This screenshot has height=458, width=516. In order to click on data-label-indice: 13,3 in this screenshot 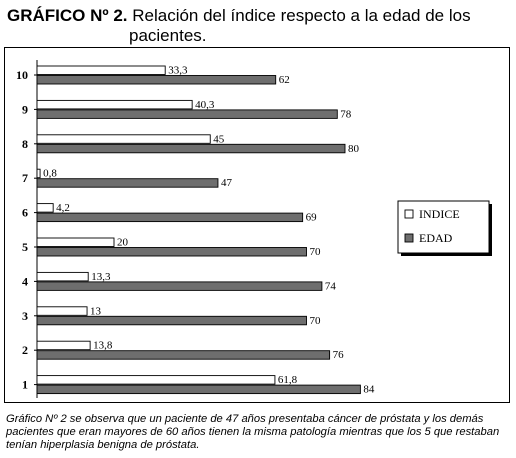, I will do `click(101, 277)`.